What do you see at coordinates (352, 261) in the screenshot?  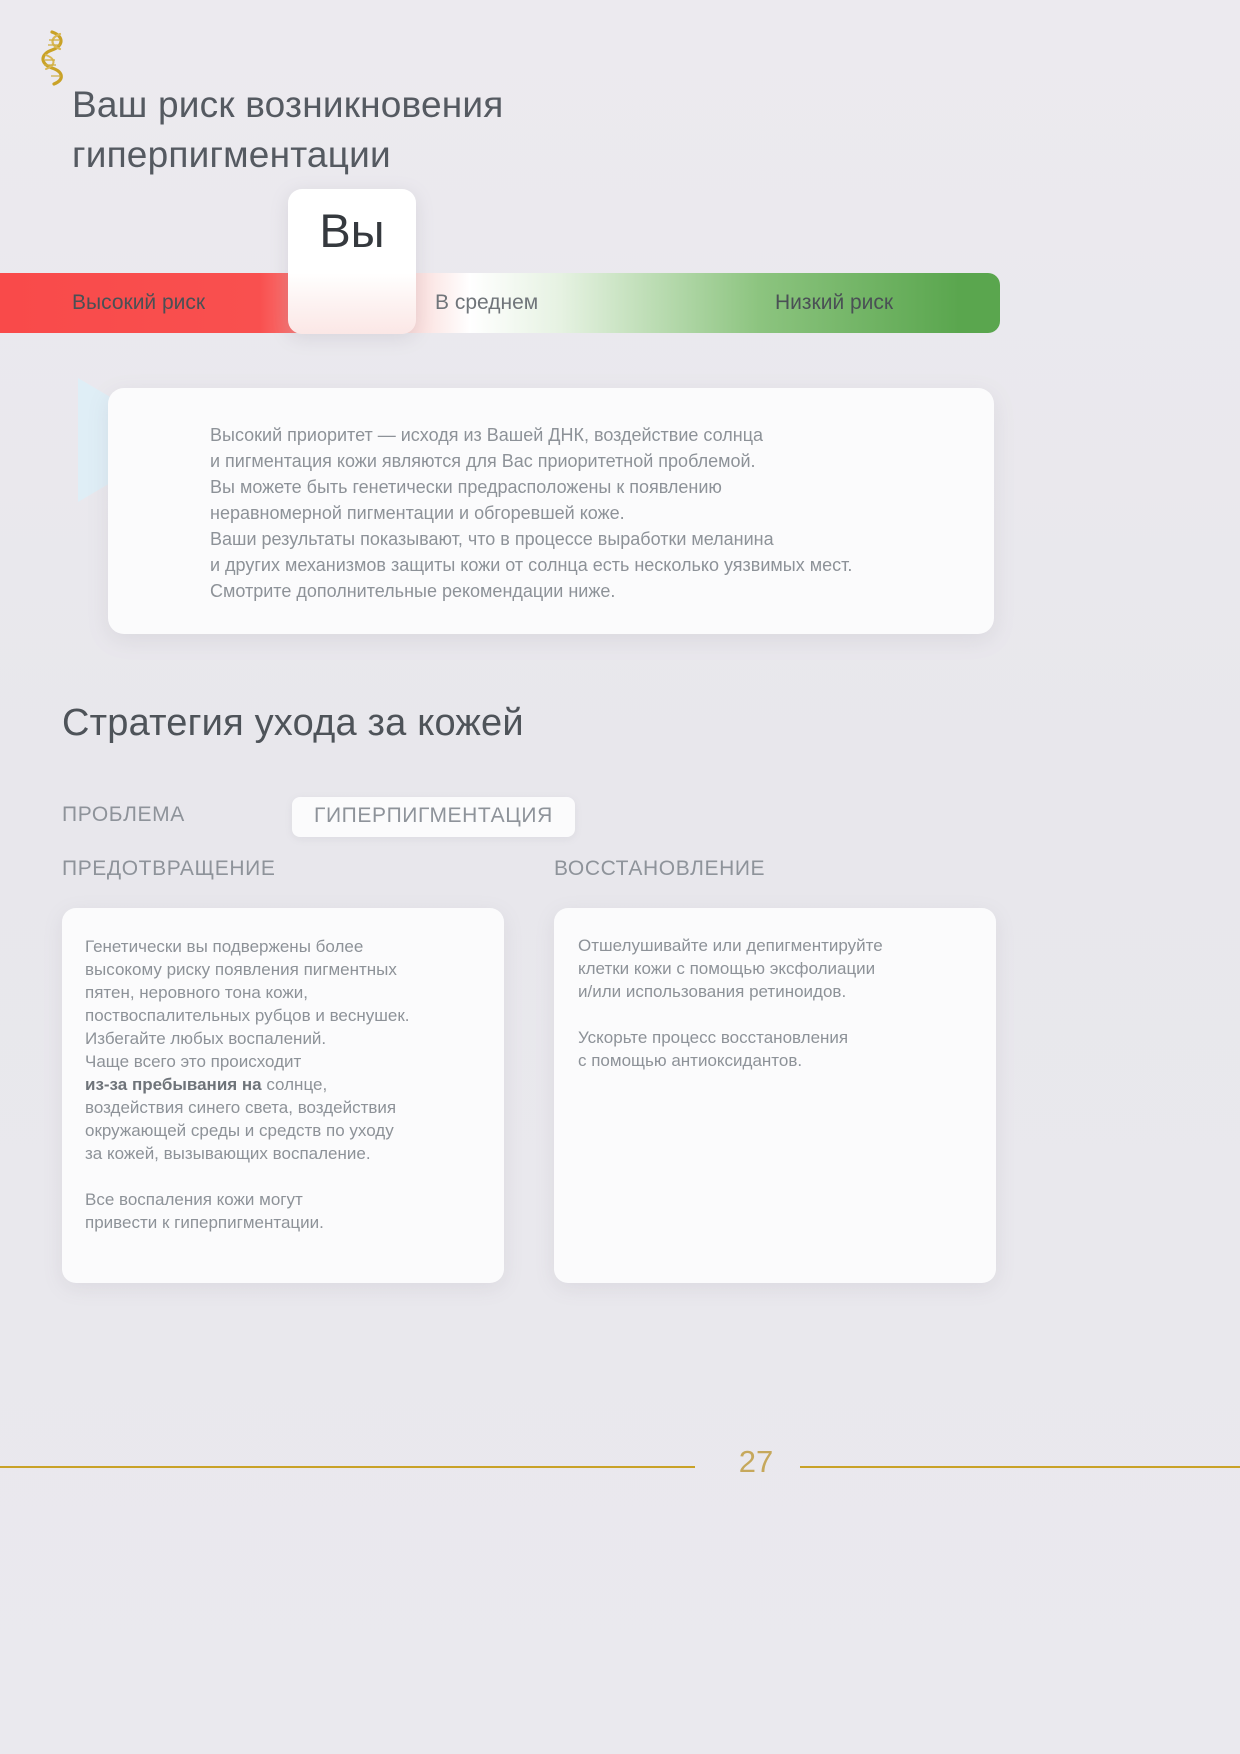 I see `you-position-marker: Вы` at bounding box center [352, 261].